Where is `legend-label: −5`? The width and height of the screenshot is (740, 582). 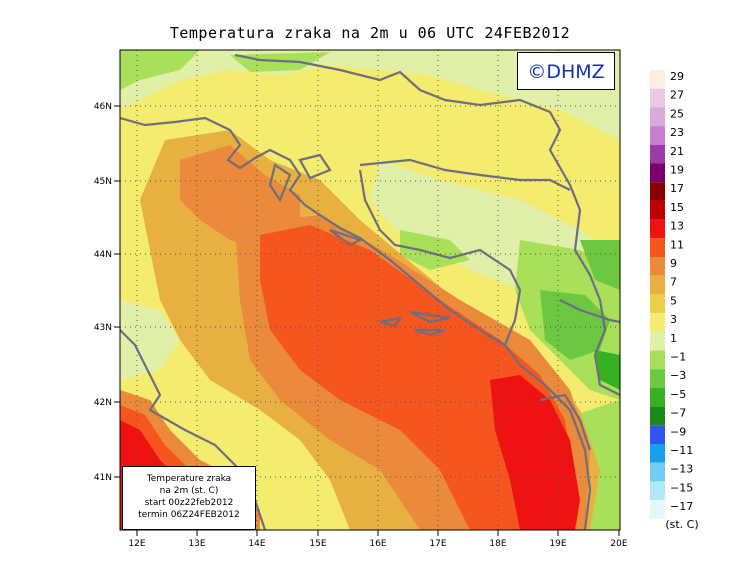
legend-label: −5 is located at coordinates (678, 394).